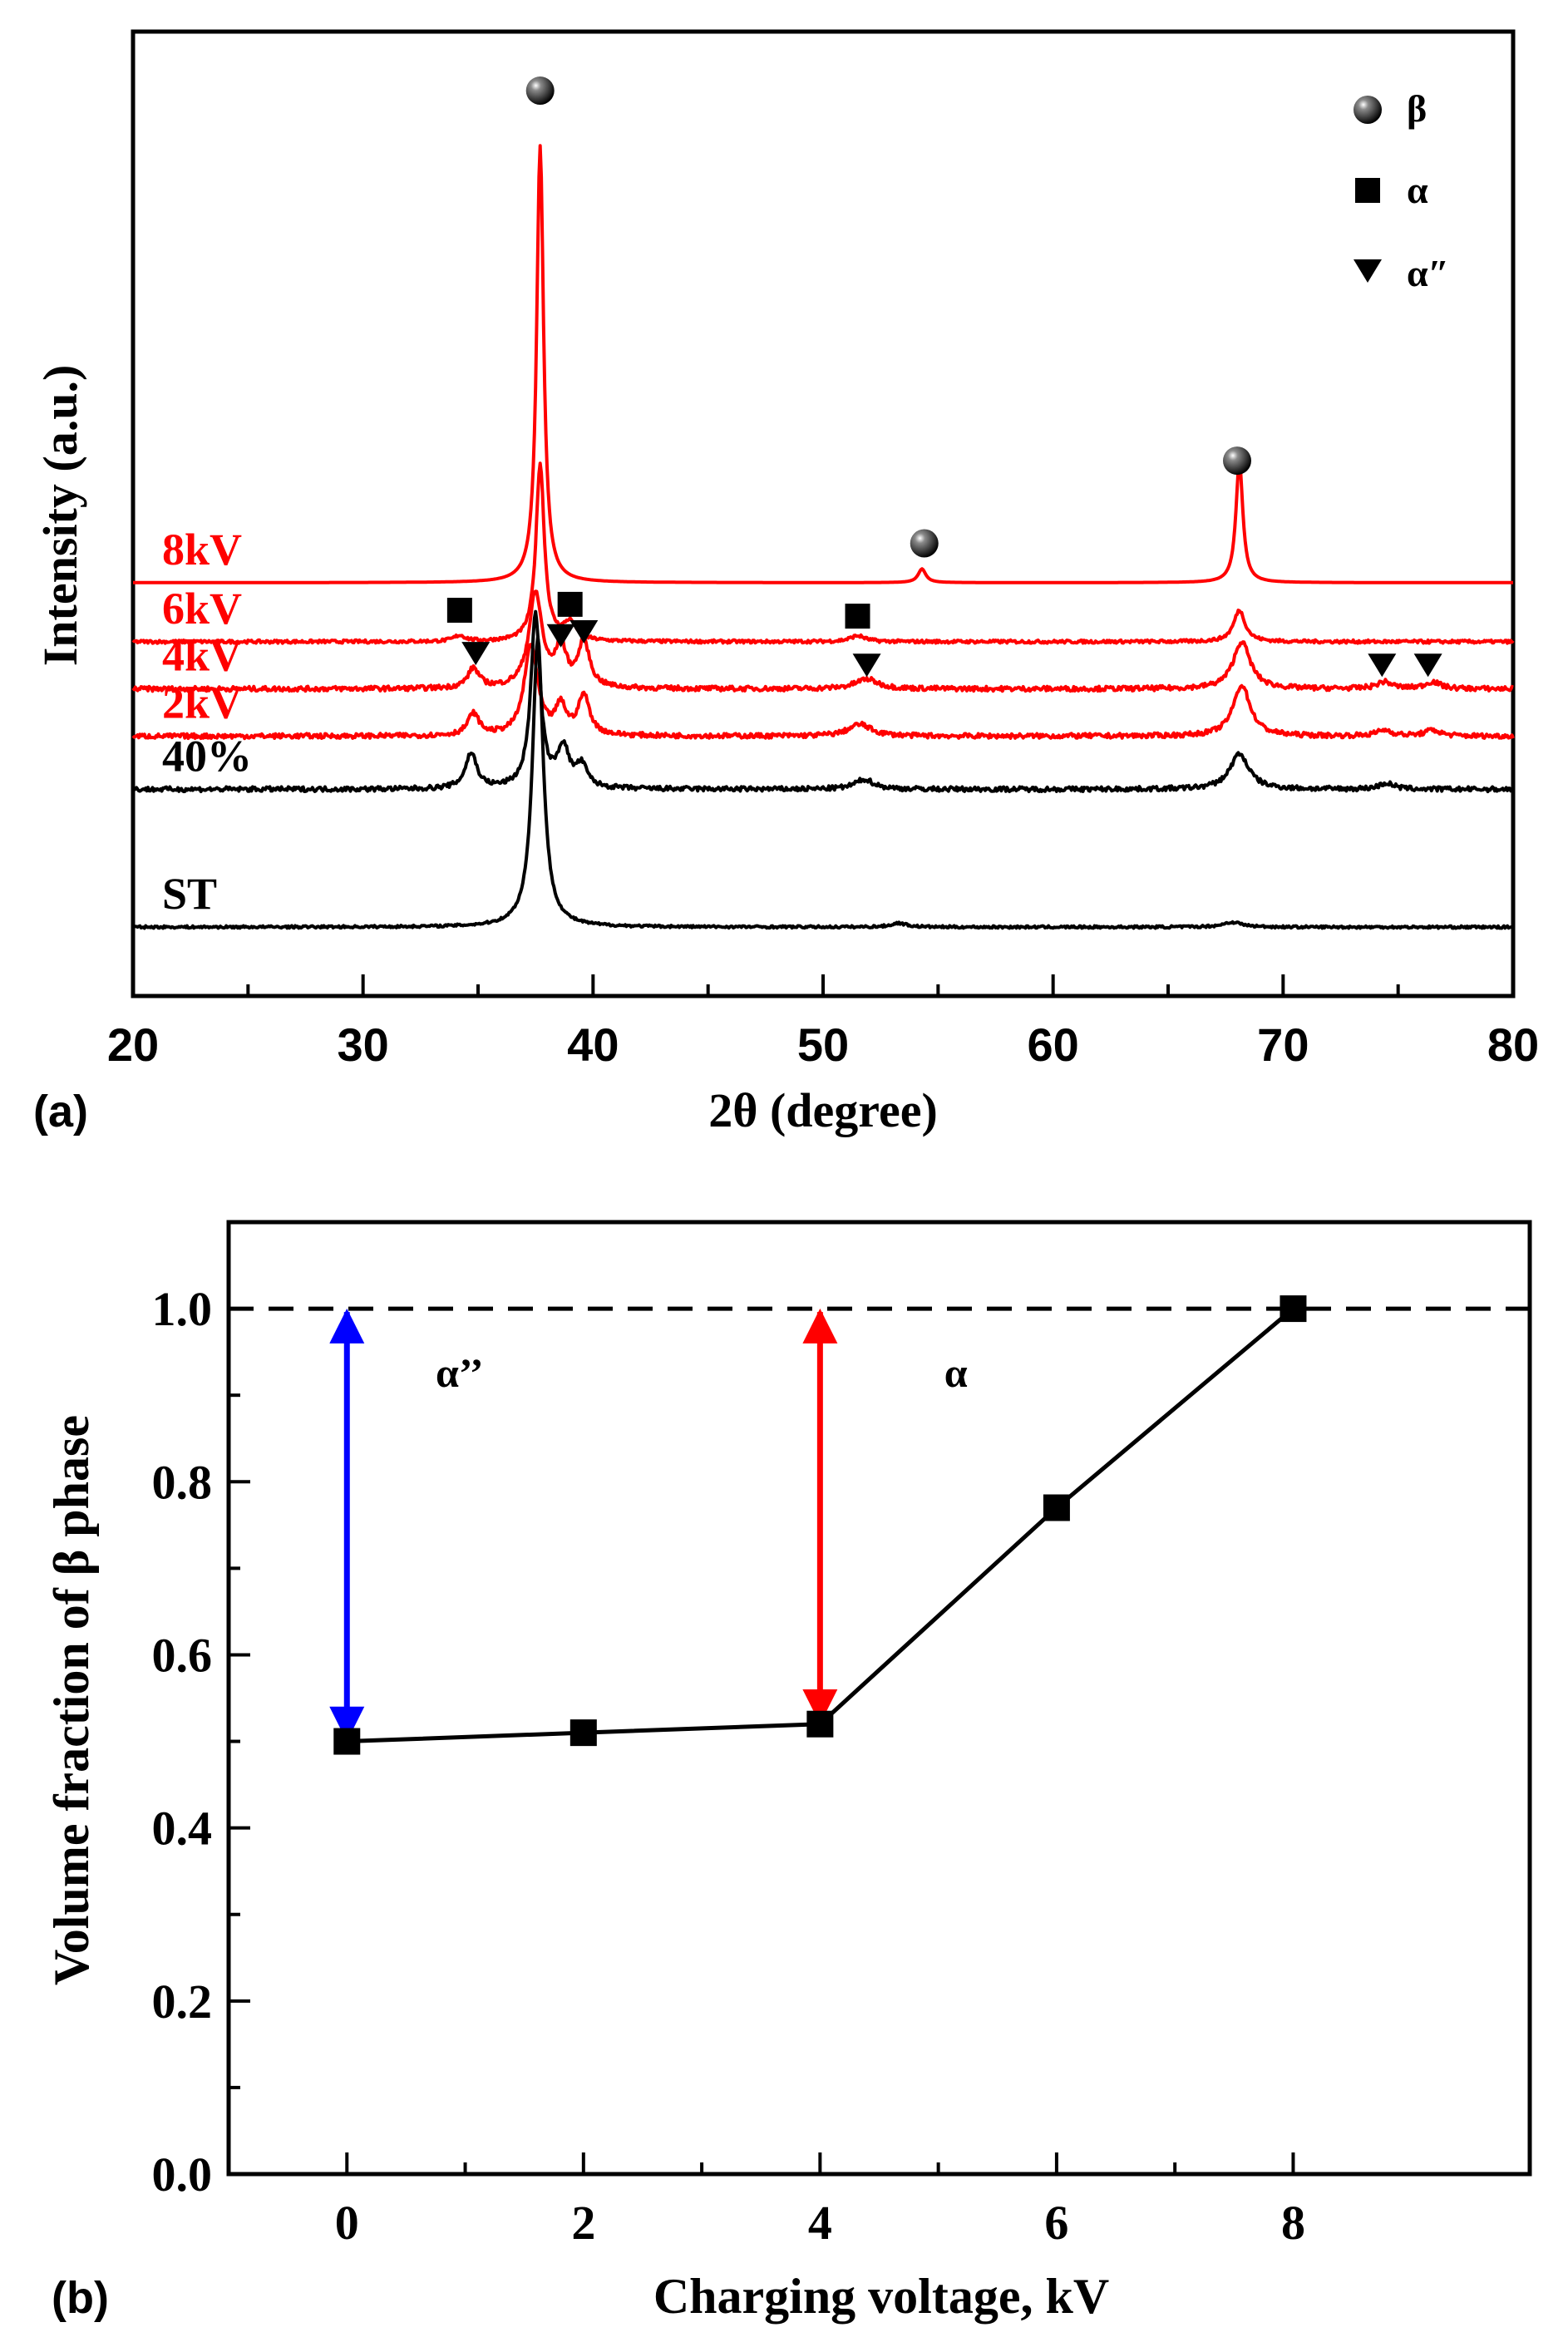 This screenshot has width=1568, height=2347. What do you see at coordinates (182, 1829) in the screenshot?
I see `panel-b-y-tick-label-0-4: 0.4` at bounding box center [182, 1829].